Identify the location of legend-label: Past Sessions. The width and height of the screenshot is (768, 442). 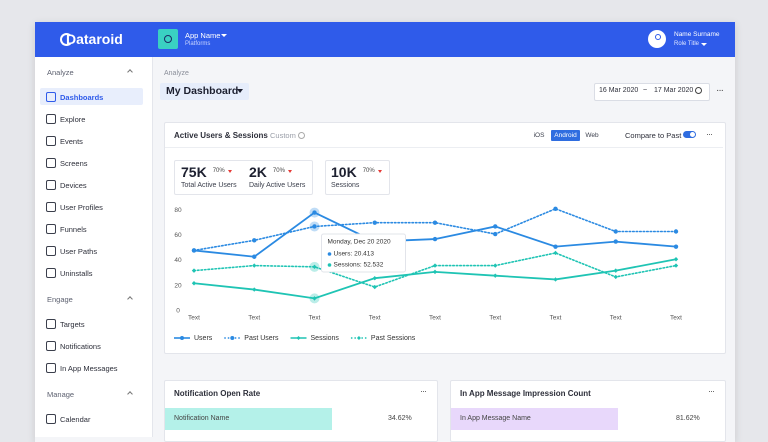
(393, 338).